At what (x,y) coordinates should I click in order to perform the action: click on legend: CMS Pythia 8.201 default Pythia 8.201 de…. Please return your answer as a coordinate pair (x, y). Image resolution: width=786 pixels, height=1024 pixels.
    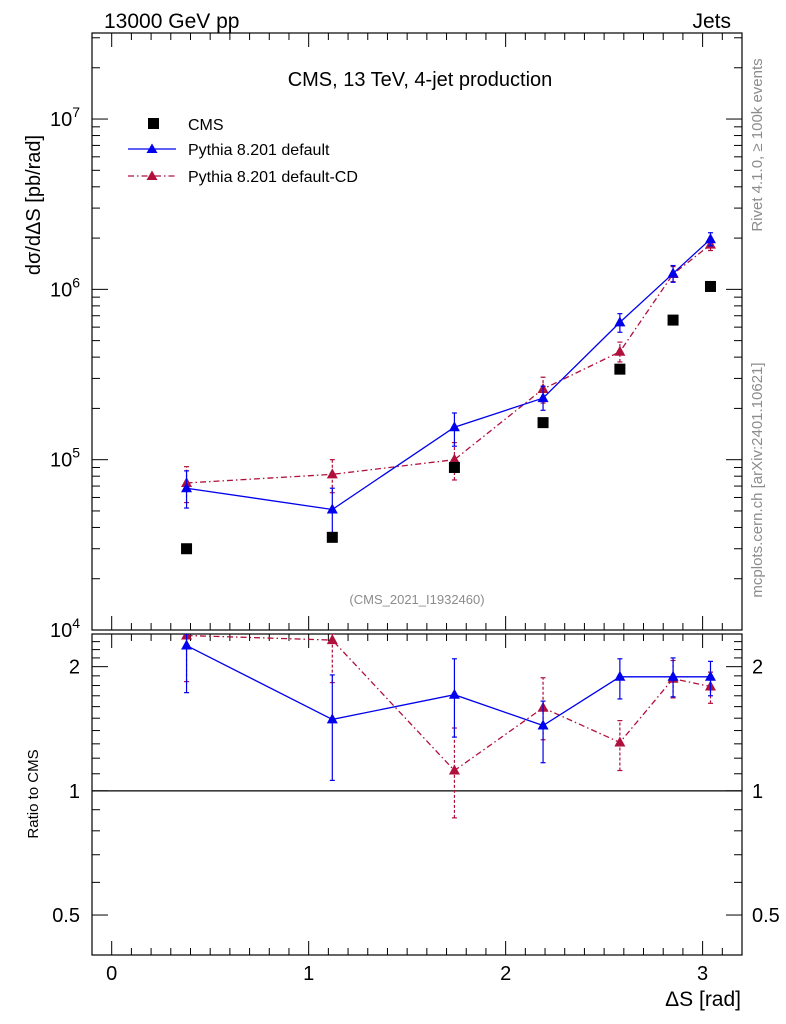
    Looking at the image, I should click on (243, 151).